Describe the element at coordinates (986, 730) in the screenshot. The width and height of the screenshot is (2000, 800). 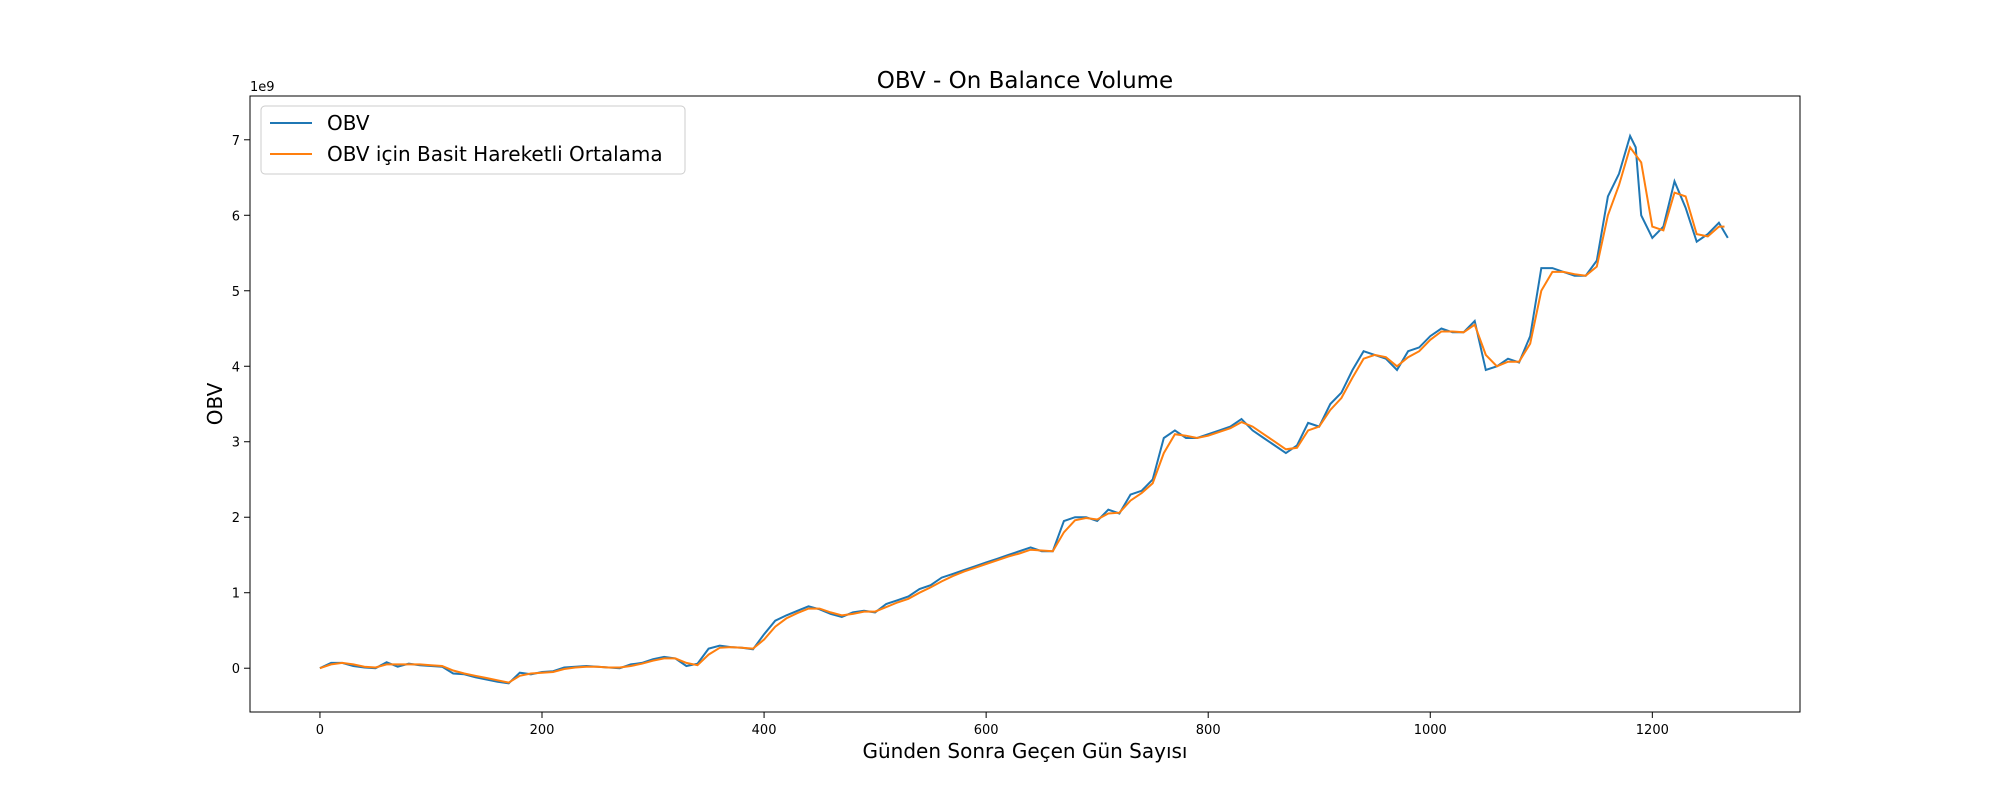
I see `x-tick-label: 600` at that location.